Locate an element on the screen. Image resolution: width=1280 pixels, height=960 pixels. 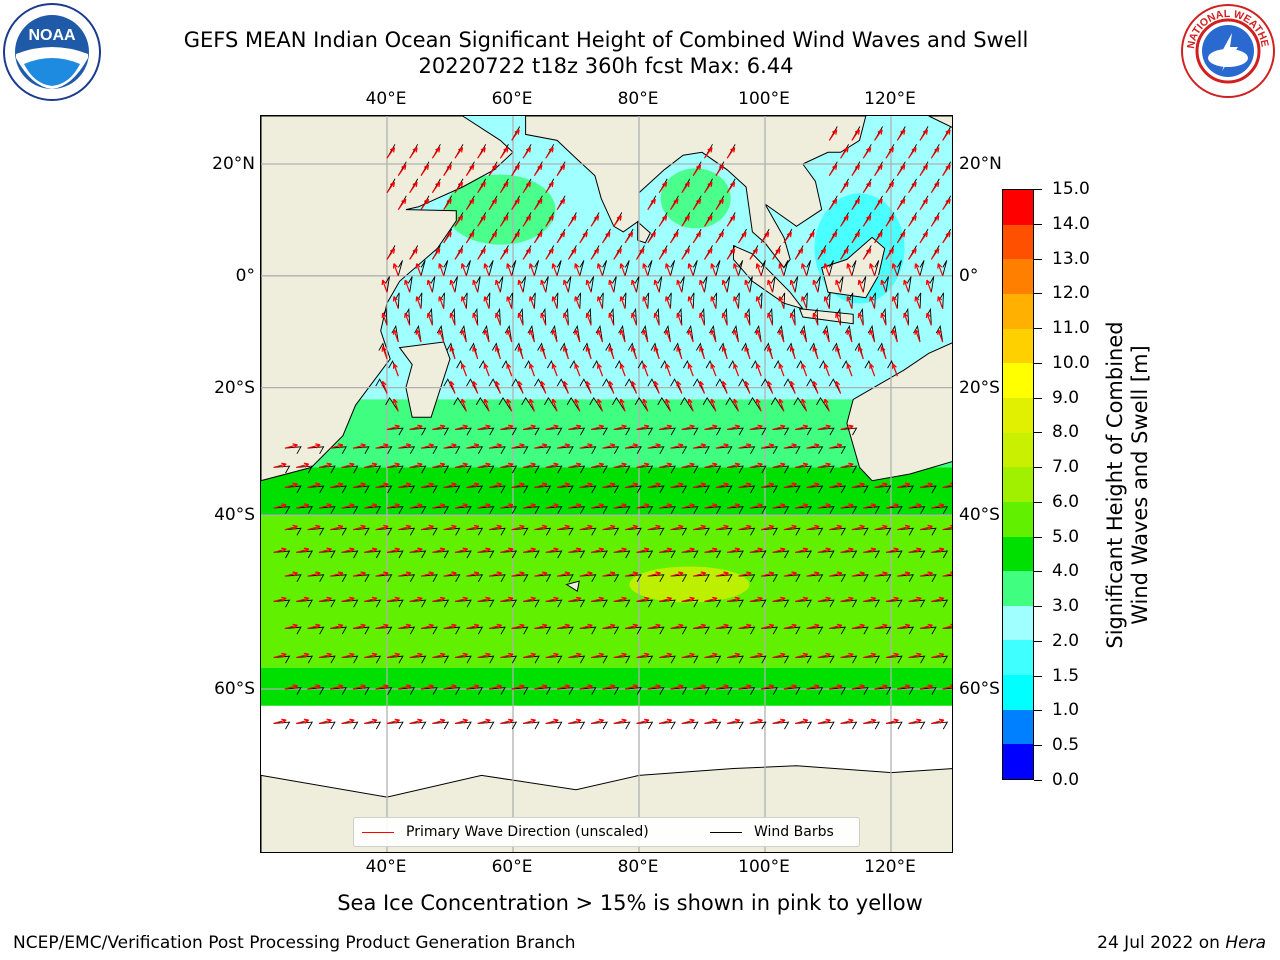
chart-subtitle: 20220722 t18z 360h fcst Max: 6.44 is located at coordinates (606, 66).